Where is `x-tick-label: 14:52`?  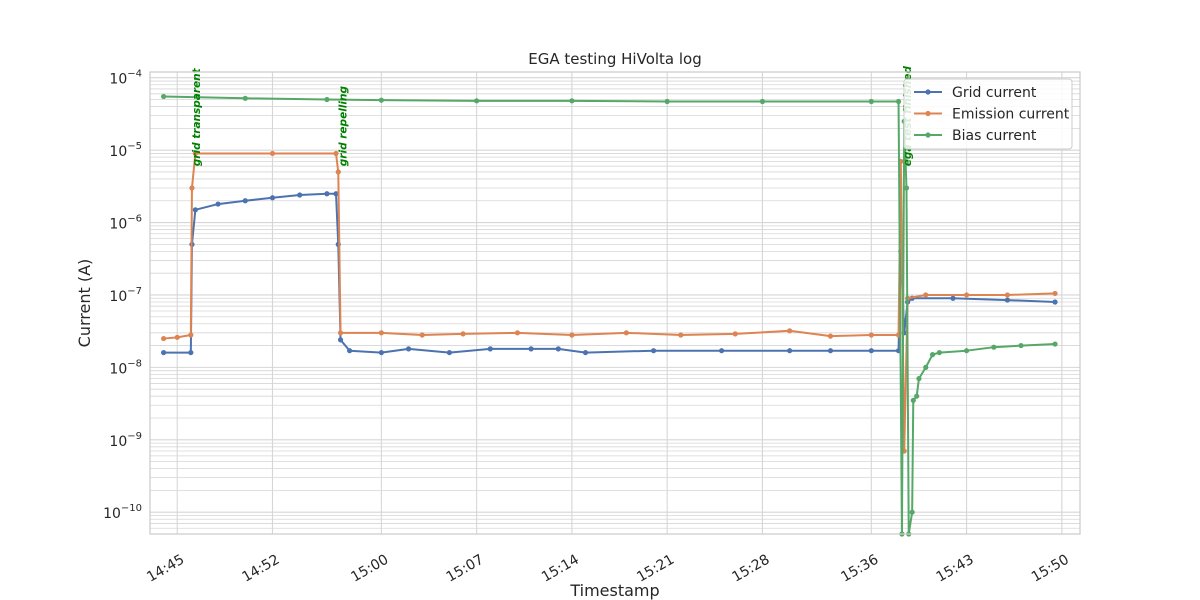 x-tick-label: 14:52 is located at coordinates (261, 569).